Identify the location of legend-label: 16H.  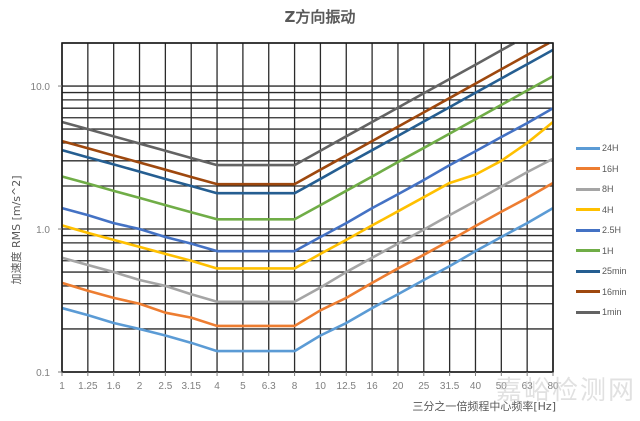
(610, 168).